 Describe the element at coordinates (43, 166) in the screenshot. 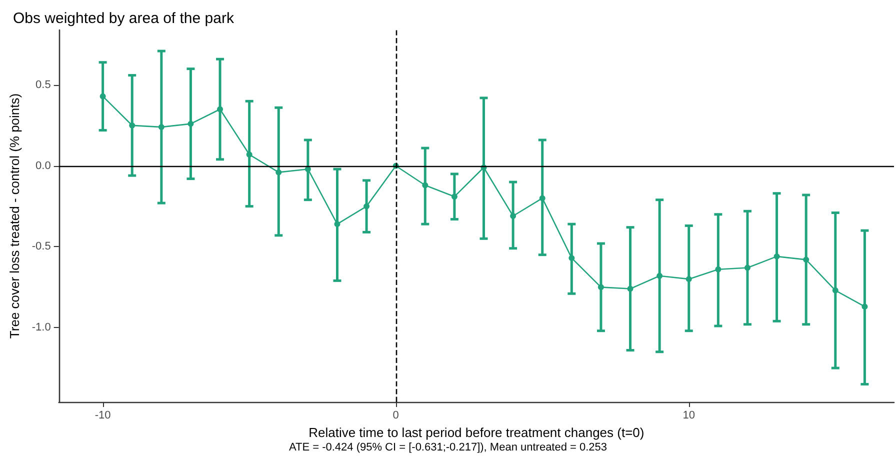

I see `y-tick-label: 0.0` at that location.